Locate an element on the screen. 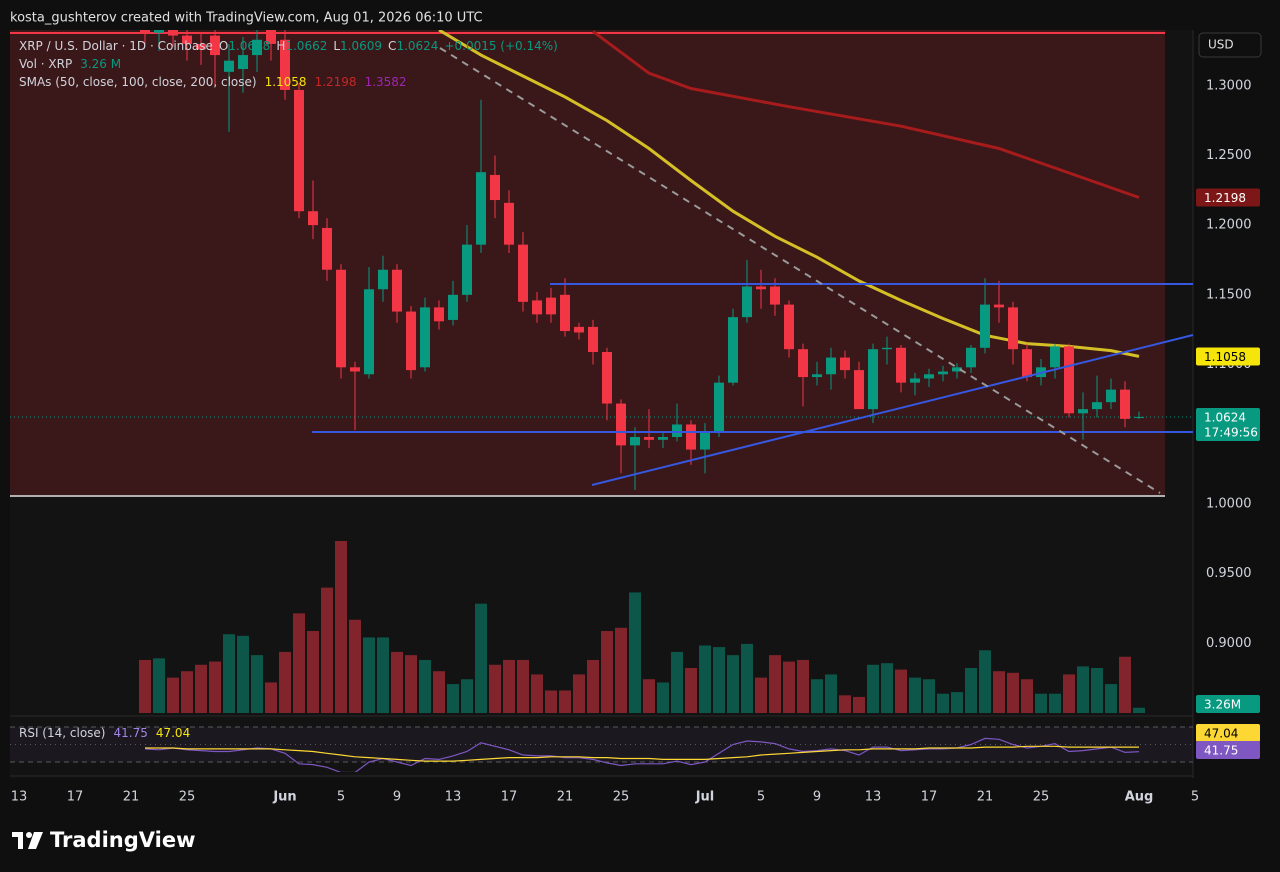 The image size is (1280, 872). y-tick-label: 1.2000 is located at coordinates (1229, 225).